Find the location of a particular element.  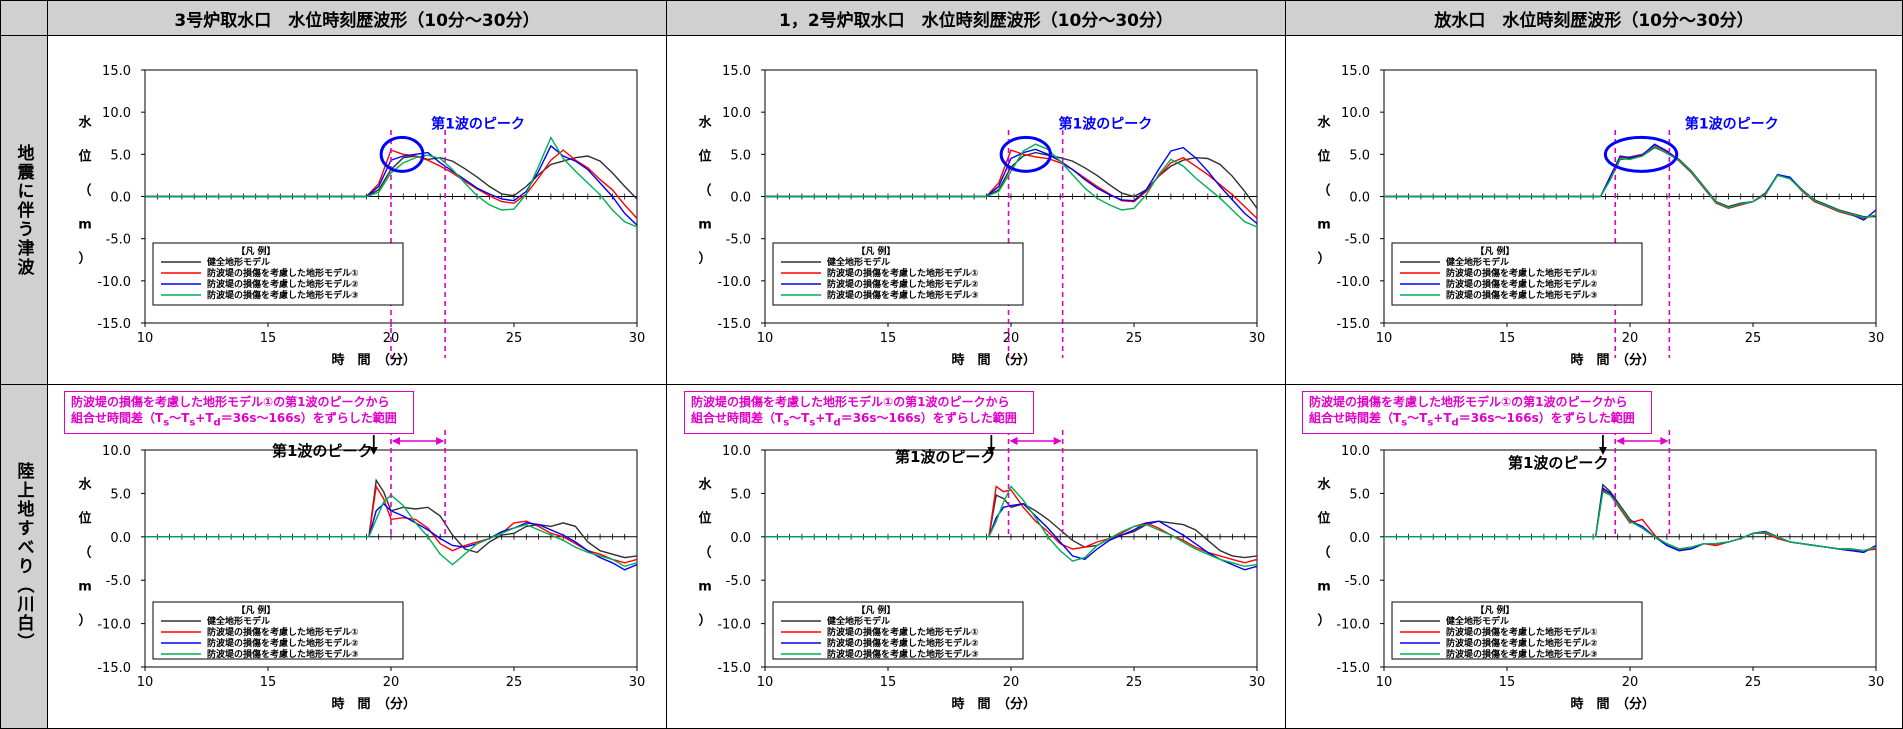

note-seg: 組合せ時間差（T is located at coordinates (737, 418).